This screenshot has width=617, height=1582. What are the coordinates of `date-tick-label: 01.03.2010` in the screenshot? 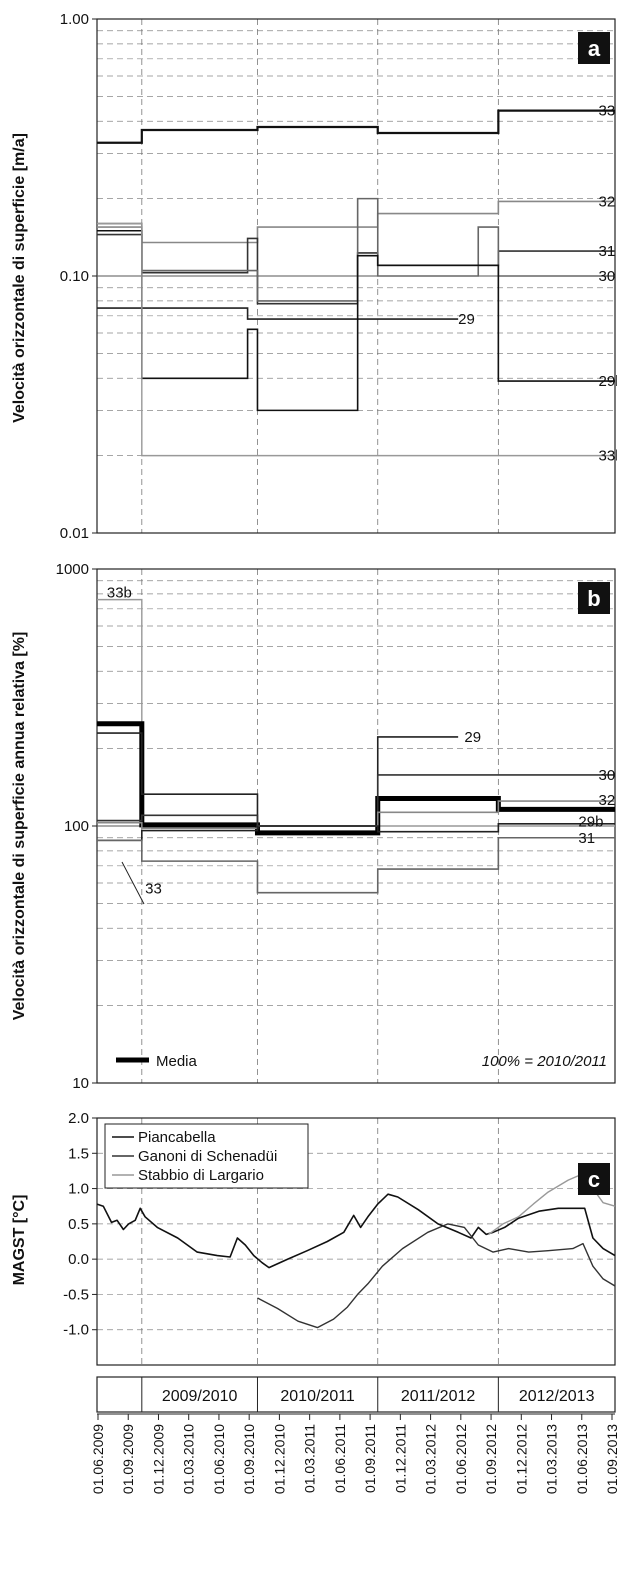 It's located at (189, 1459).